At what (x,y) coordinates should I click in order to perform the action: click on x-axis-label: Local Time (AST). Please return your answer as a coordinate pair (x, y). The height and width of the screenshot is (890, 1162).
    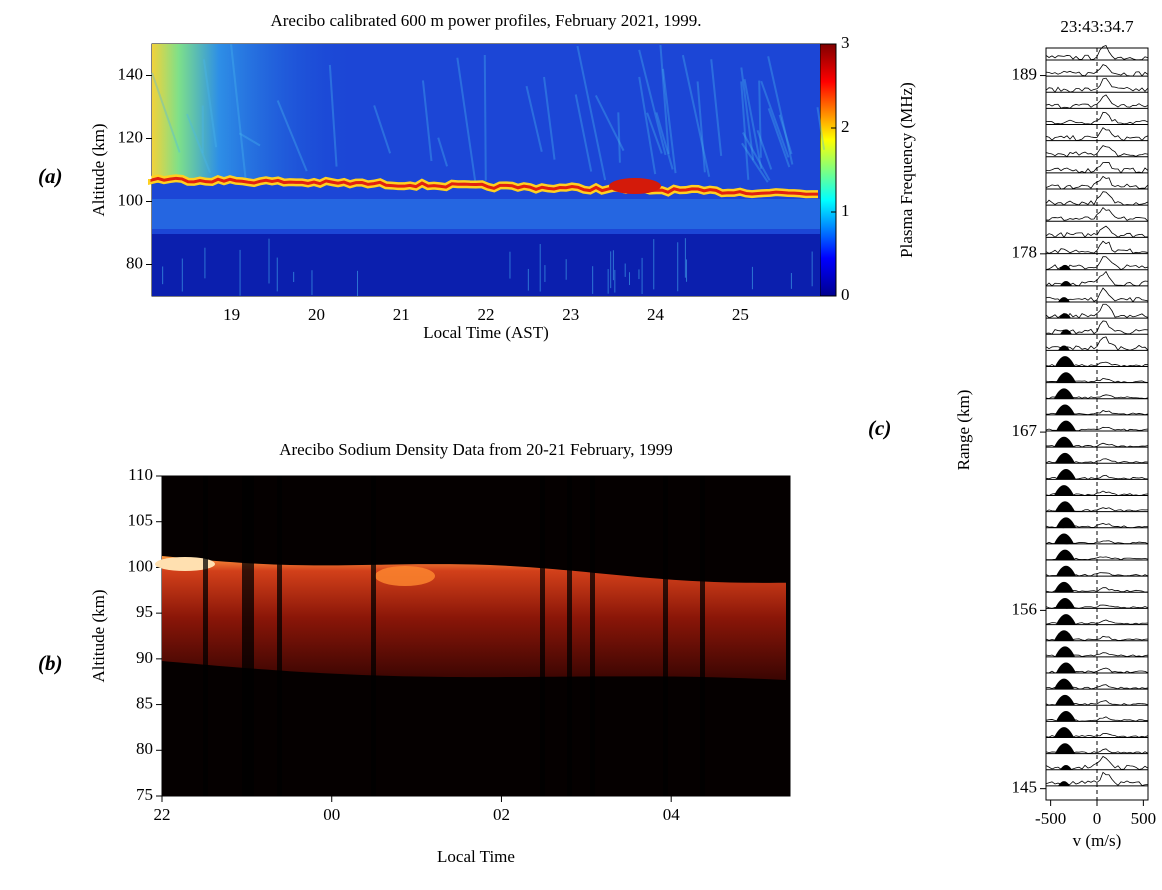
    Looking at the image, I should click on (486, 332).